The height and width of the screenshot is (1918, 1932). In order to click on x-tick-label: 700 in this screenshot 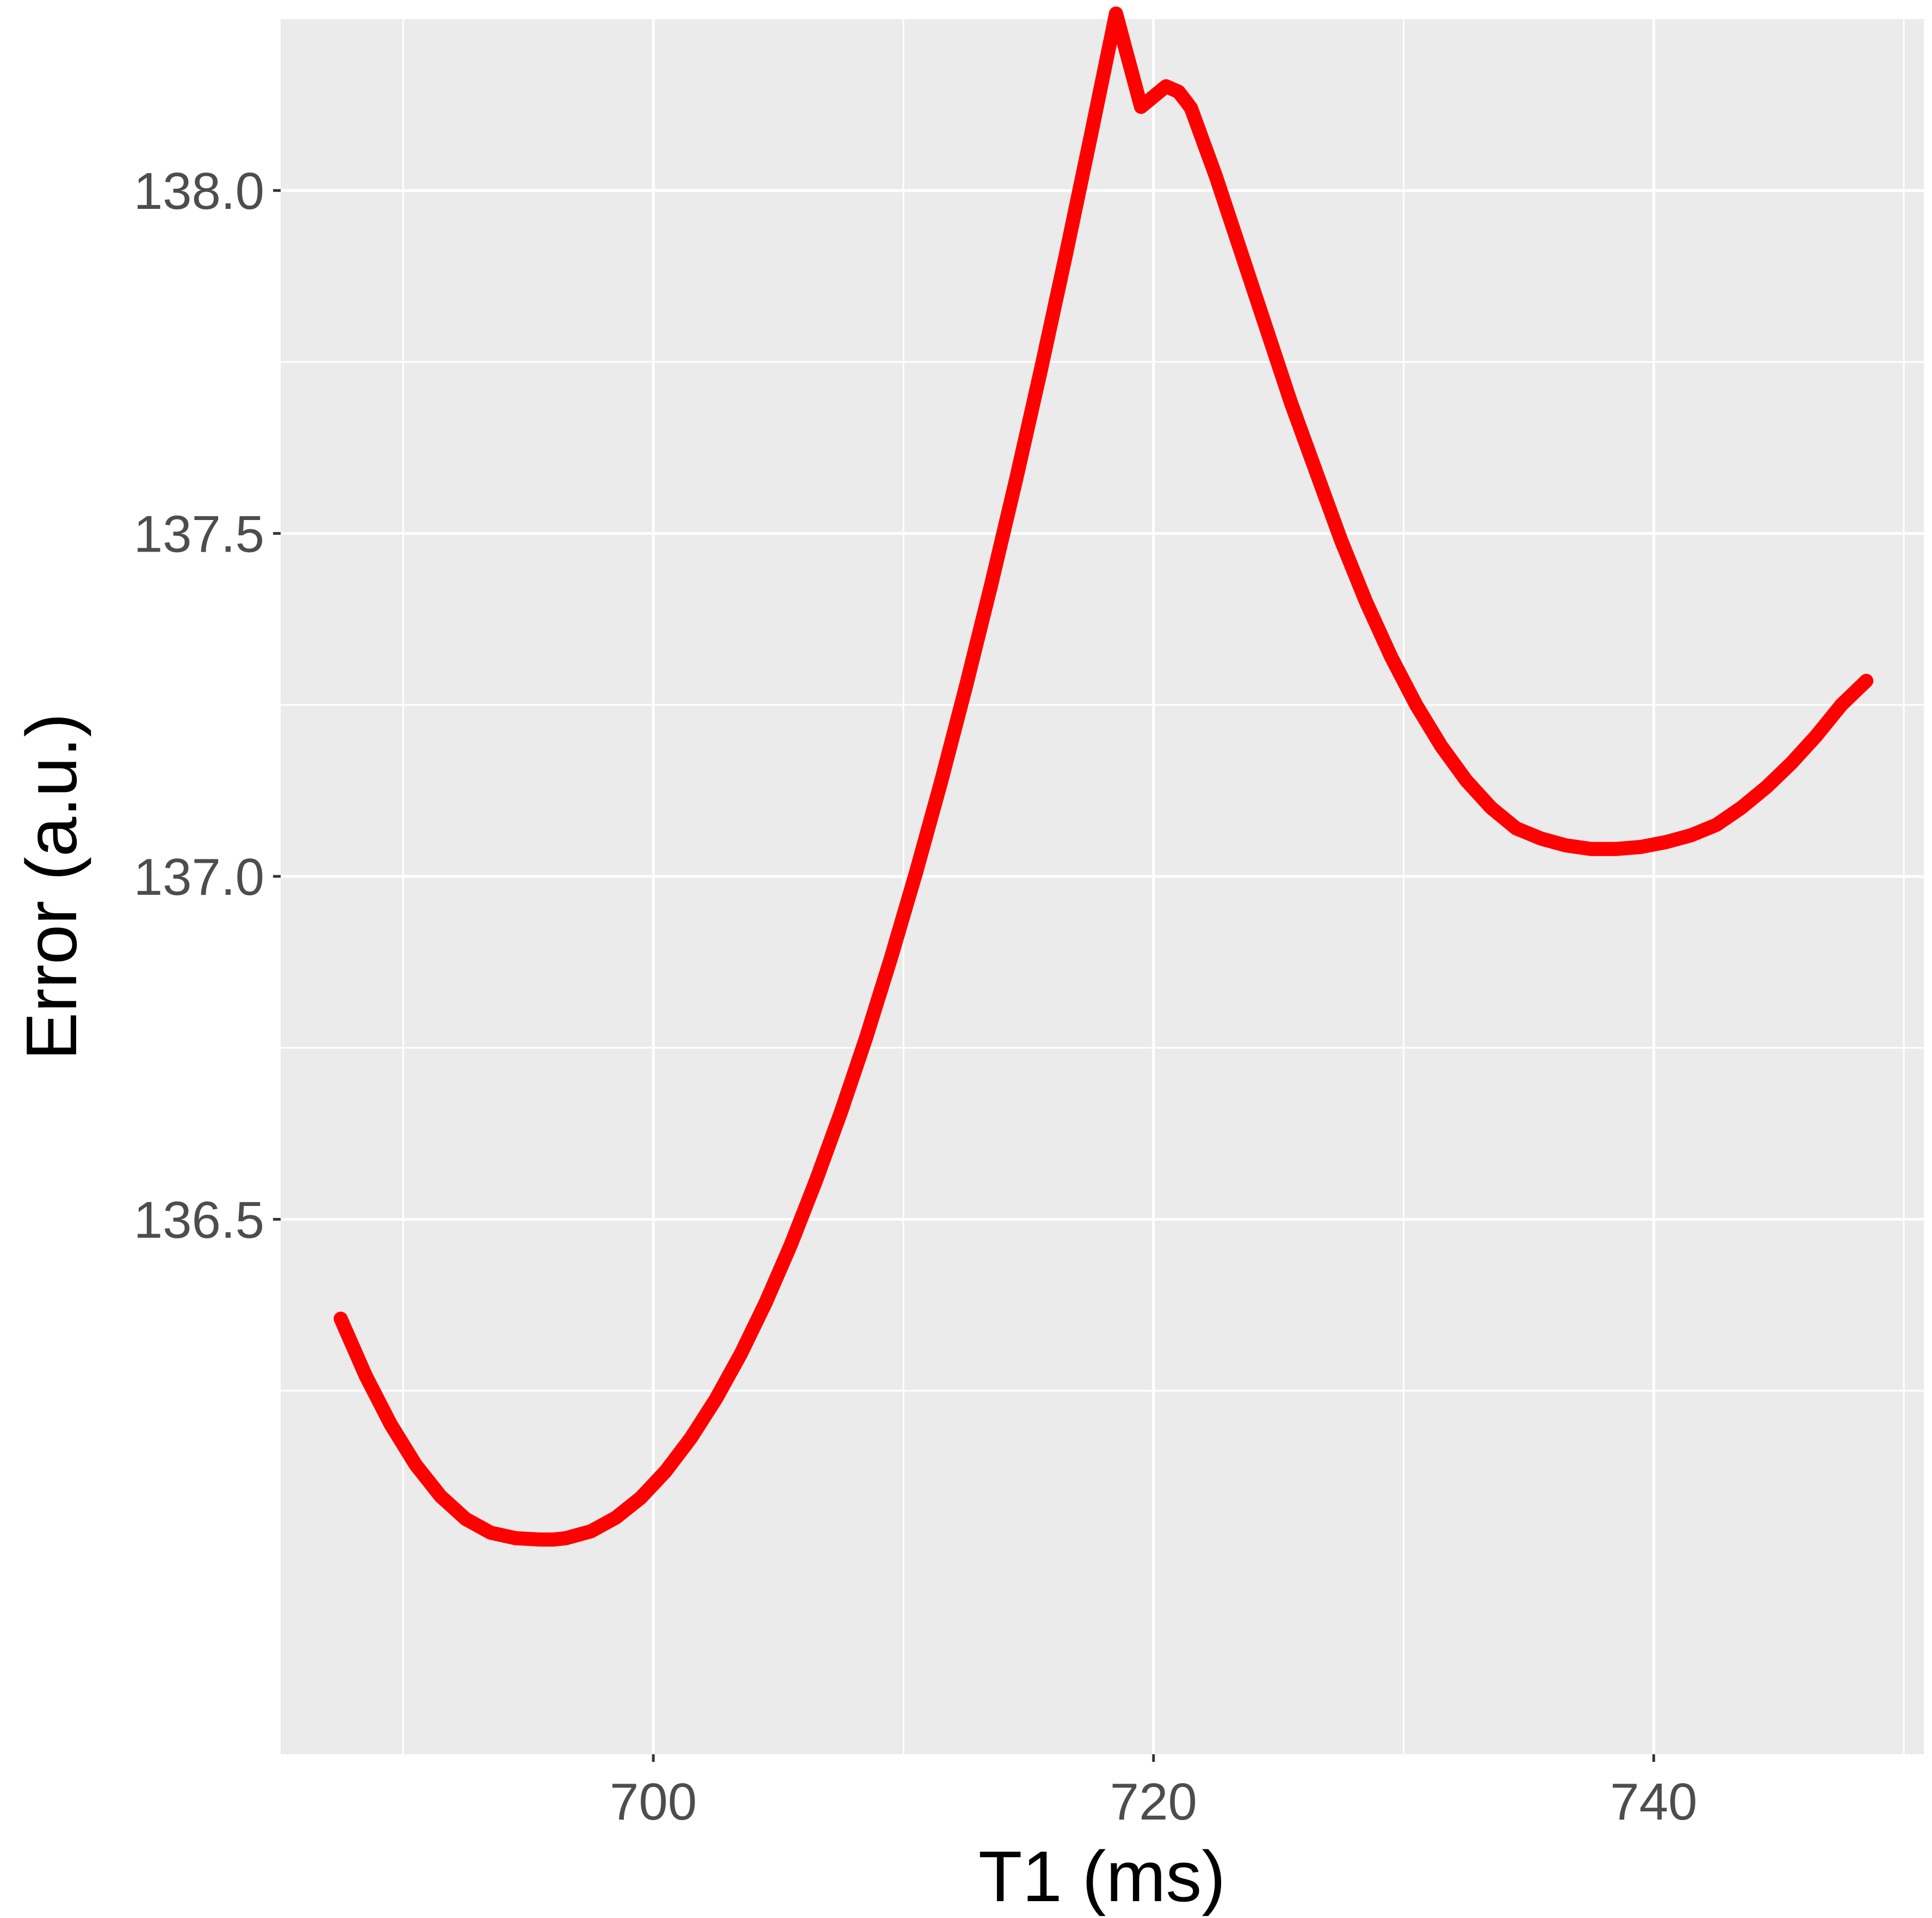, I will do `click(653, 1802)`.